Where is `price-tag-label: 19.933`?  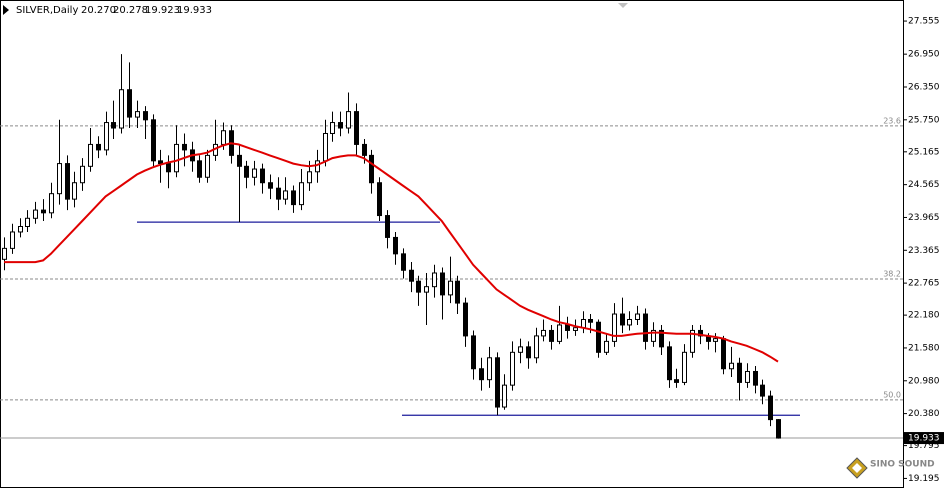
price-tag-label: 19.933 is located at coordinates (924, 439).